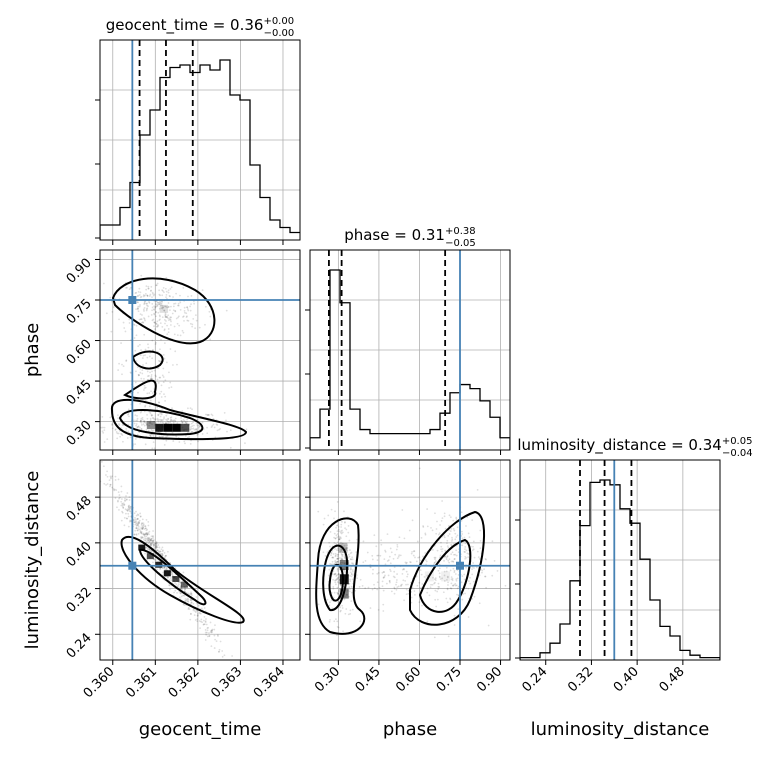  I want to click on x-tick-label: 0.60, so click(408, 679).